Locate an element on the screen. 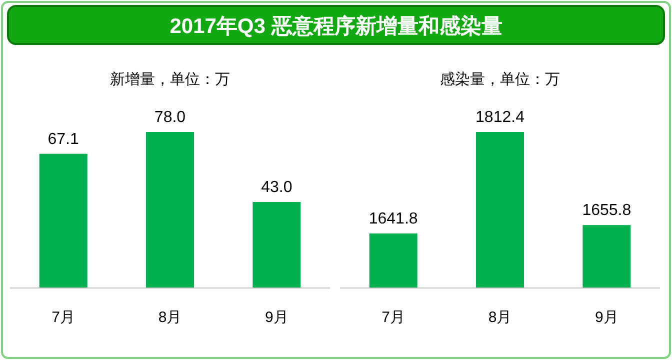  chart-subtitle: 新增量，单位：万 is located at coordinates (170, 79).